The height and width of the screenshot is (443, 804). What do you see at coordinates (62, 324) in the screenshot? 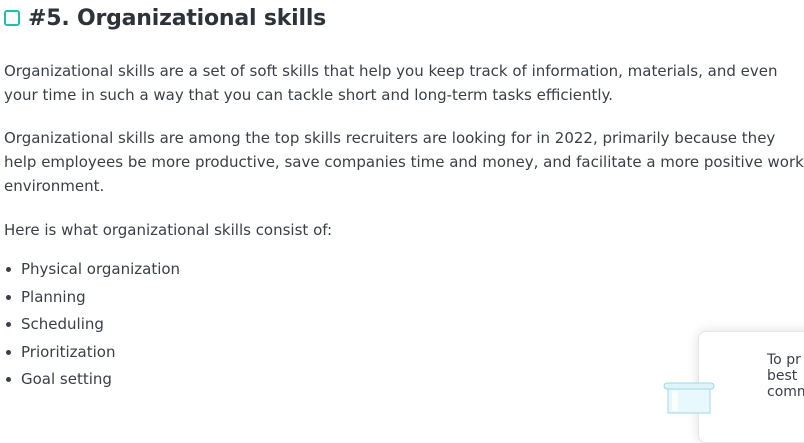
I see `list-item-label: Scheduling` at bounding box center [62, 324].